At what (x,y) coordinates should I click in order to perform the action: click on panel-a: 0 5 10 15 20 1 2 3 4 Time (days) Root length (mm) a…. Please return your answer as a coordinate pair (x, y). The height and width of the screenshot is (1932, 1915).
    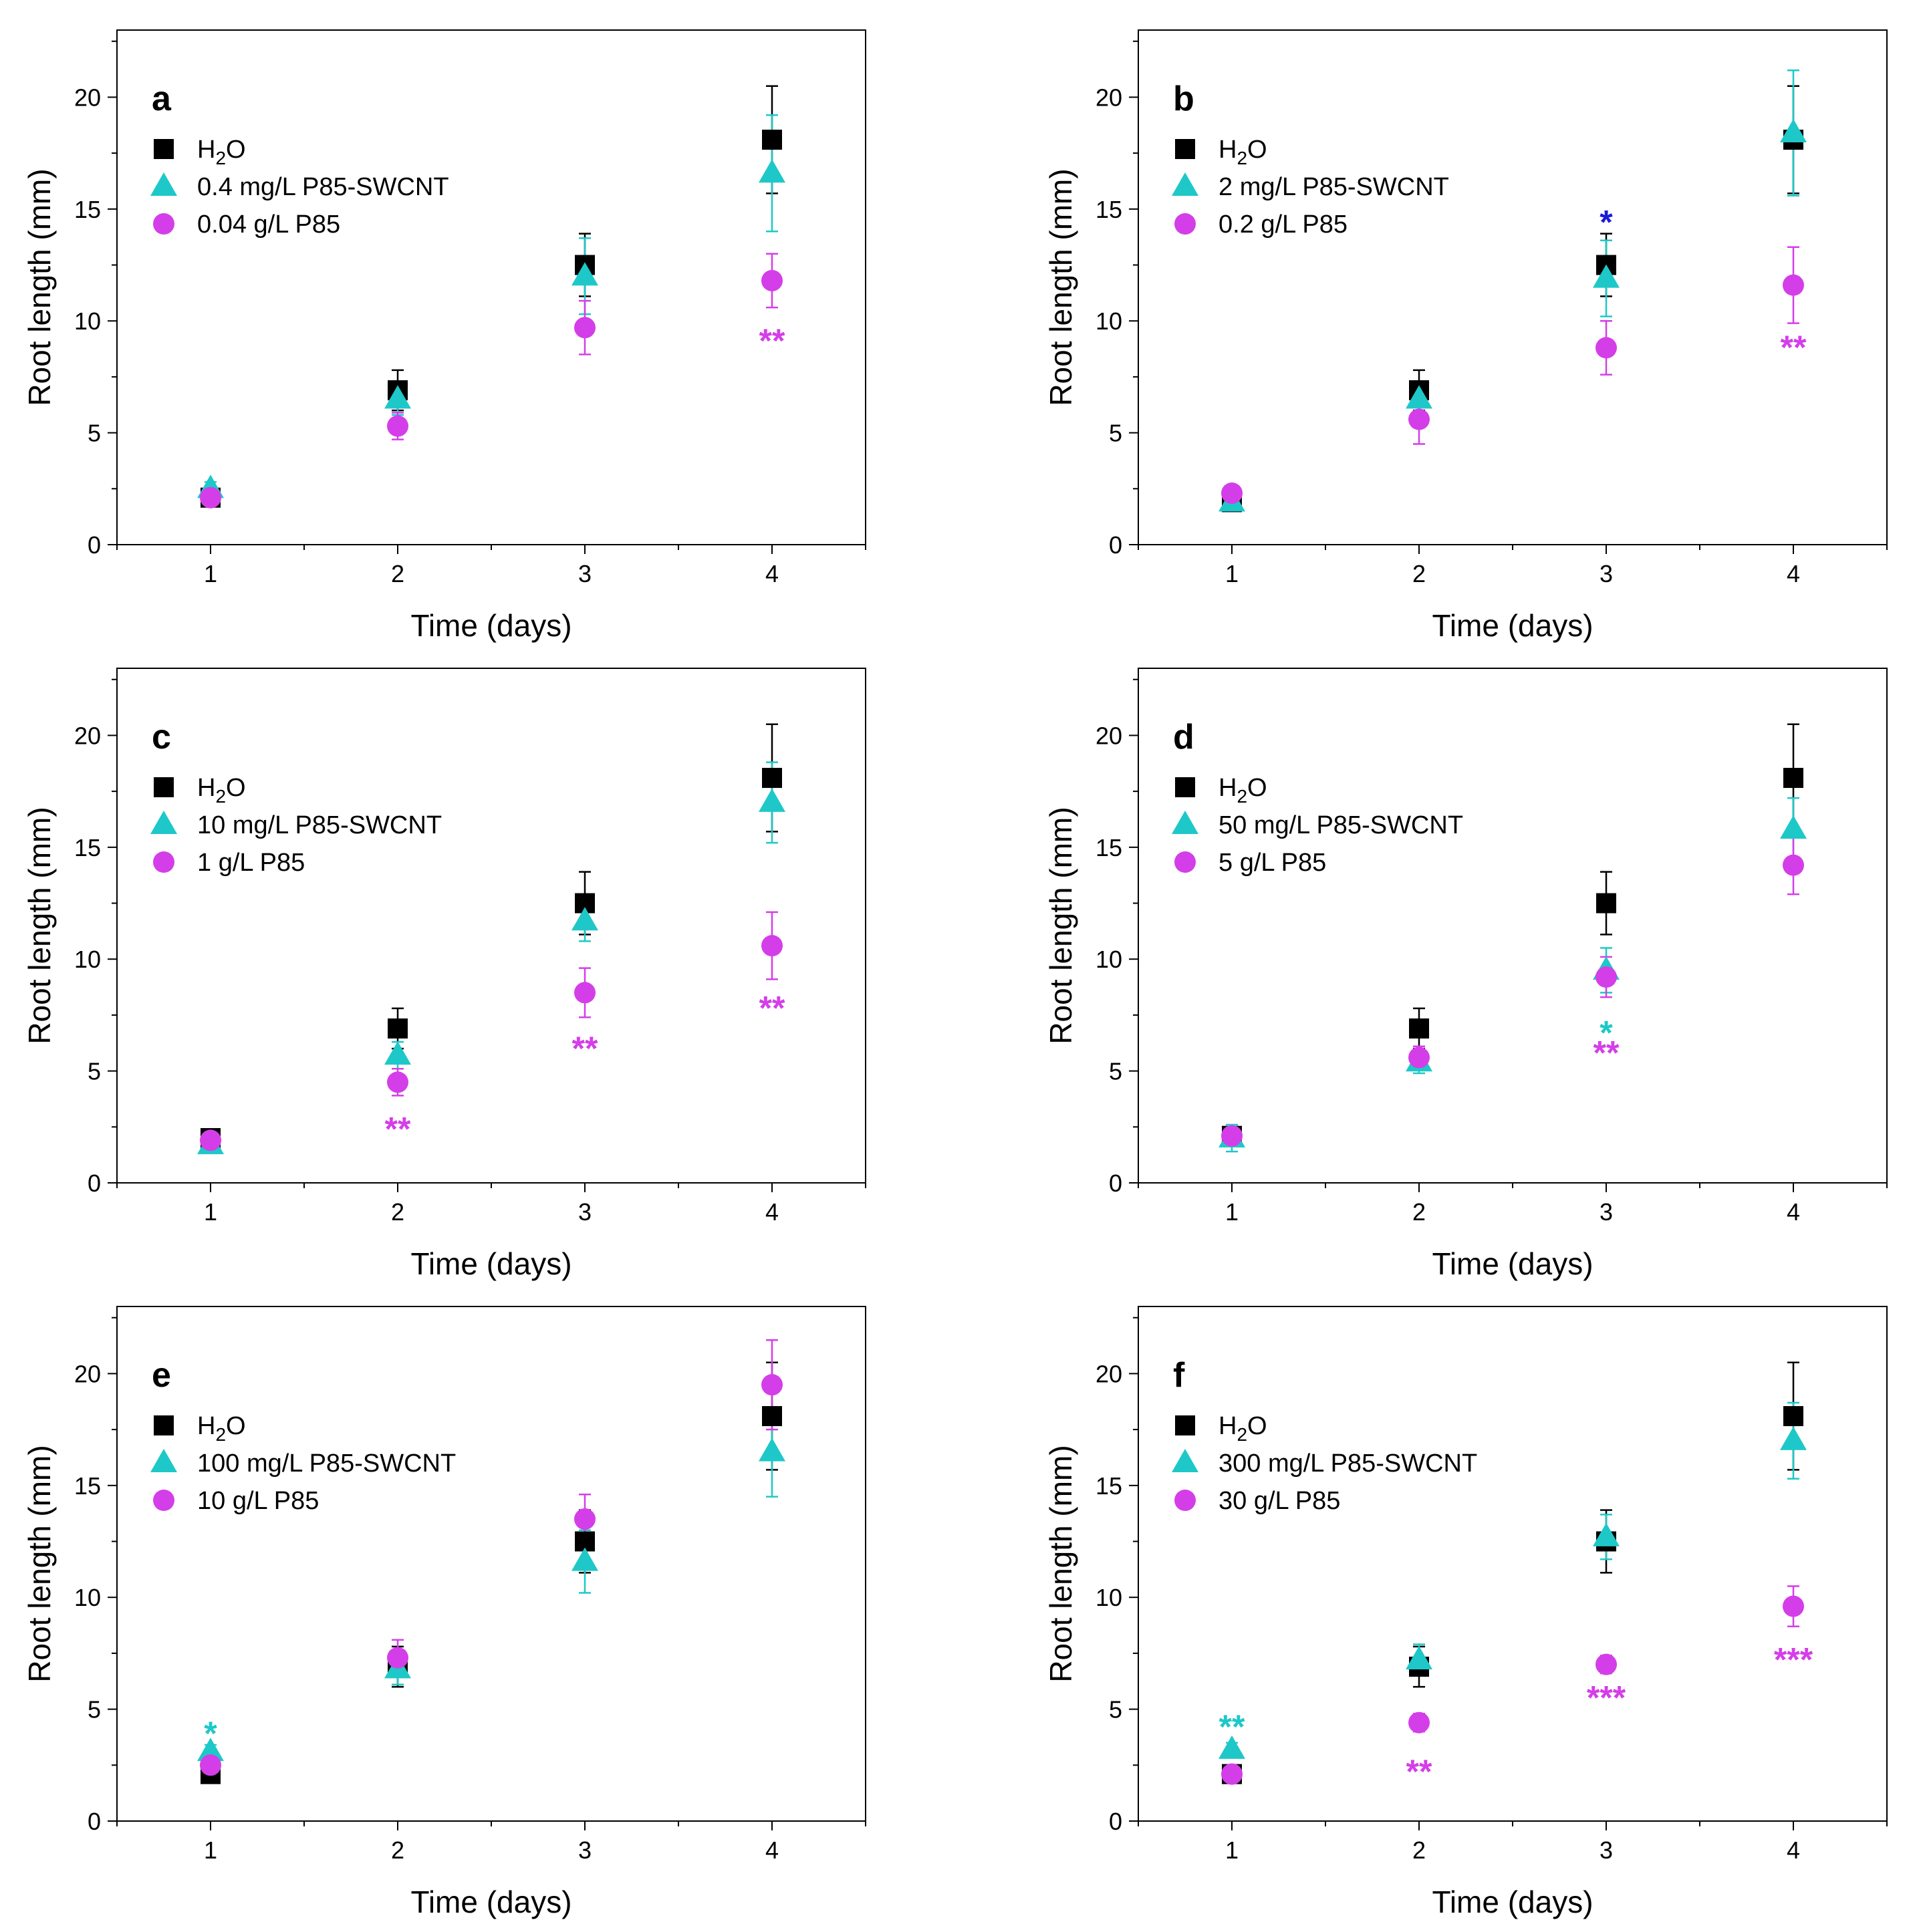
    Looking at the image, I should click on (444, 336).